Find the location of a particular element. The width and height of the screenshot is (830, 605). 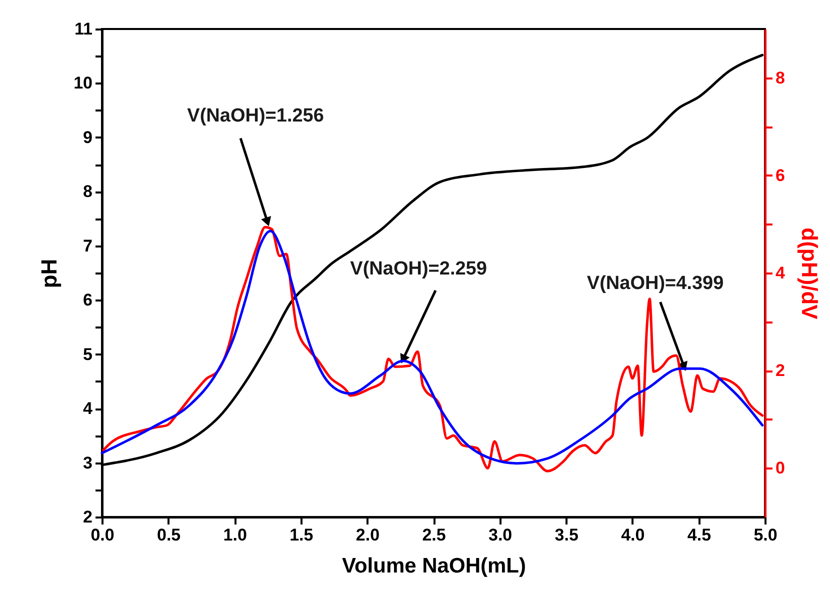

y-tick-label: 2 is located at coordinates (87, 517).